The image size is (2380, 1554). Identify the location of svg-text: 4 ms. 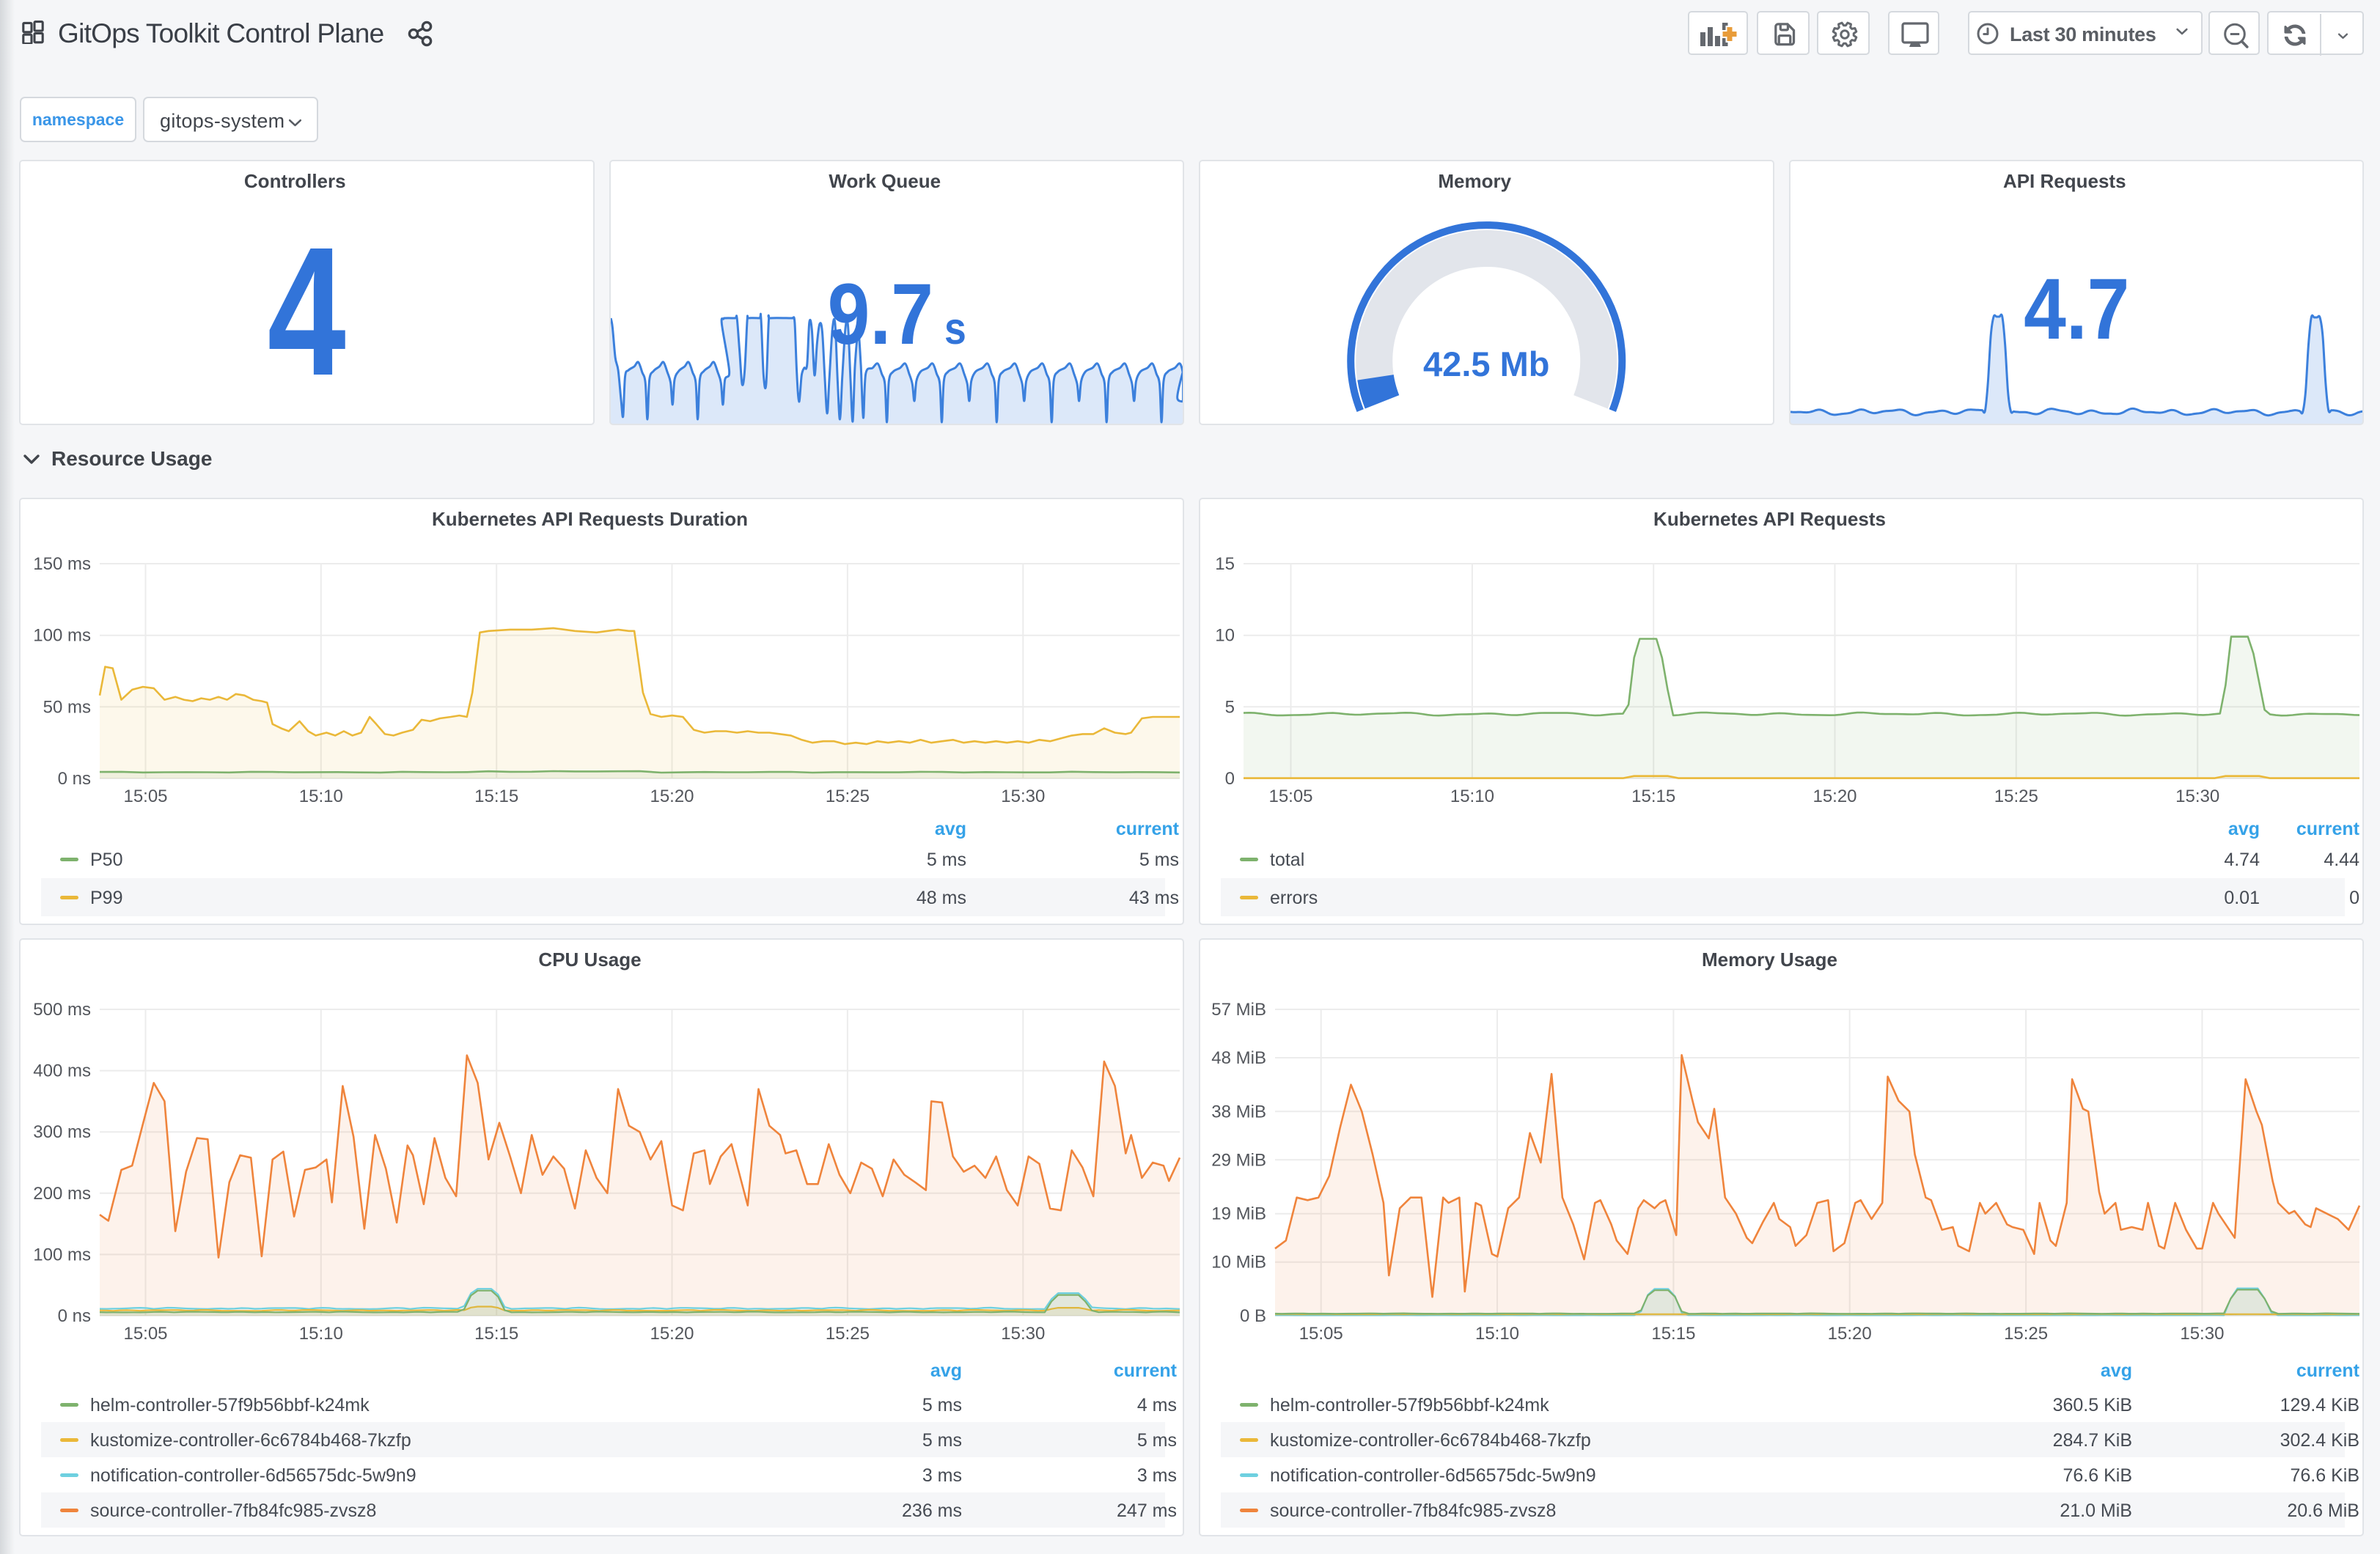
(1157, 1405).